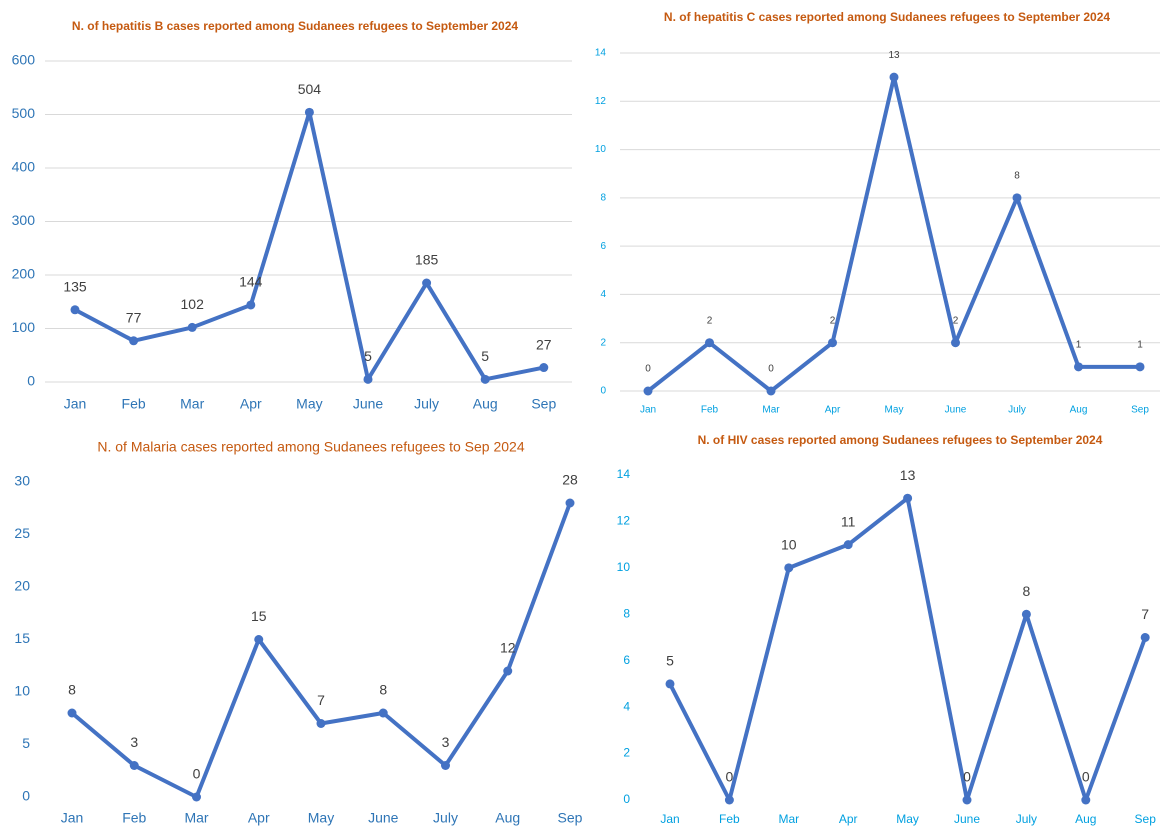  What do you see at coordinates (259, 616) in the screenshot?
I see `data-label: 15` at bounding box center [259, 616].